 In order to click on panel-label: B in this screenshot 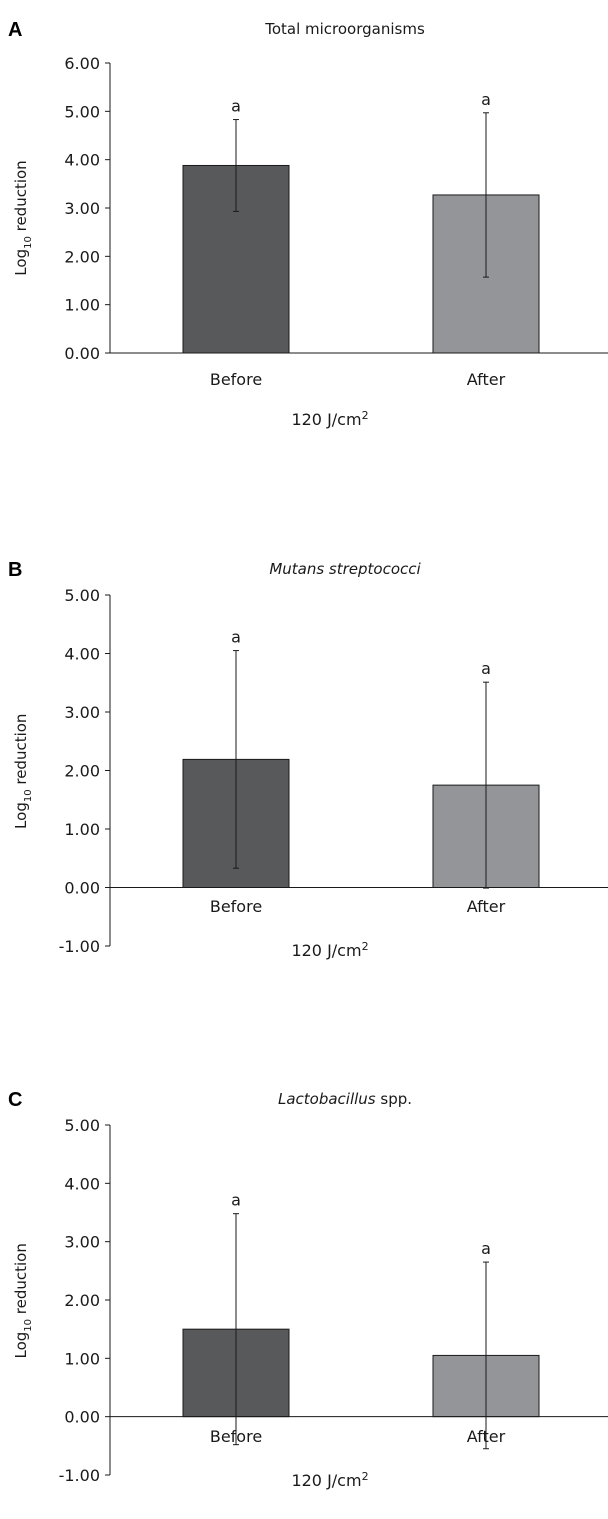, I will do `click(15, 570)`.